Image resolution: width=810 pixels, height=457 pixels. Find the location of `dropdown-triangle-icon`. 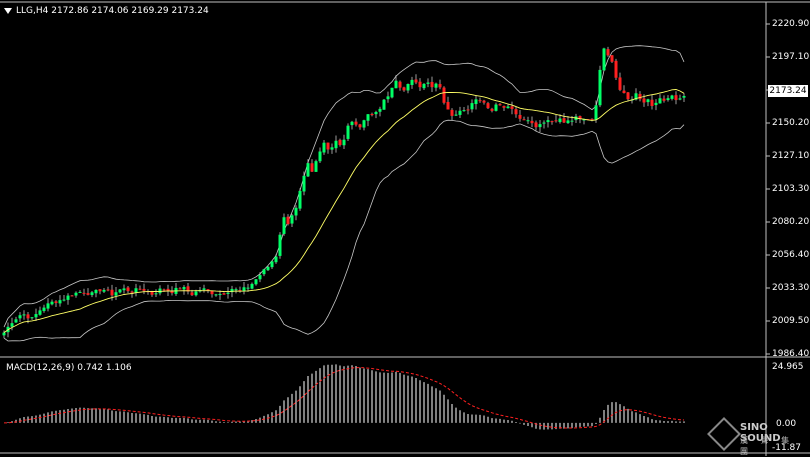

dropdown-triangle-icon is located at coordinates (8, 10).